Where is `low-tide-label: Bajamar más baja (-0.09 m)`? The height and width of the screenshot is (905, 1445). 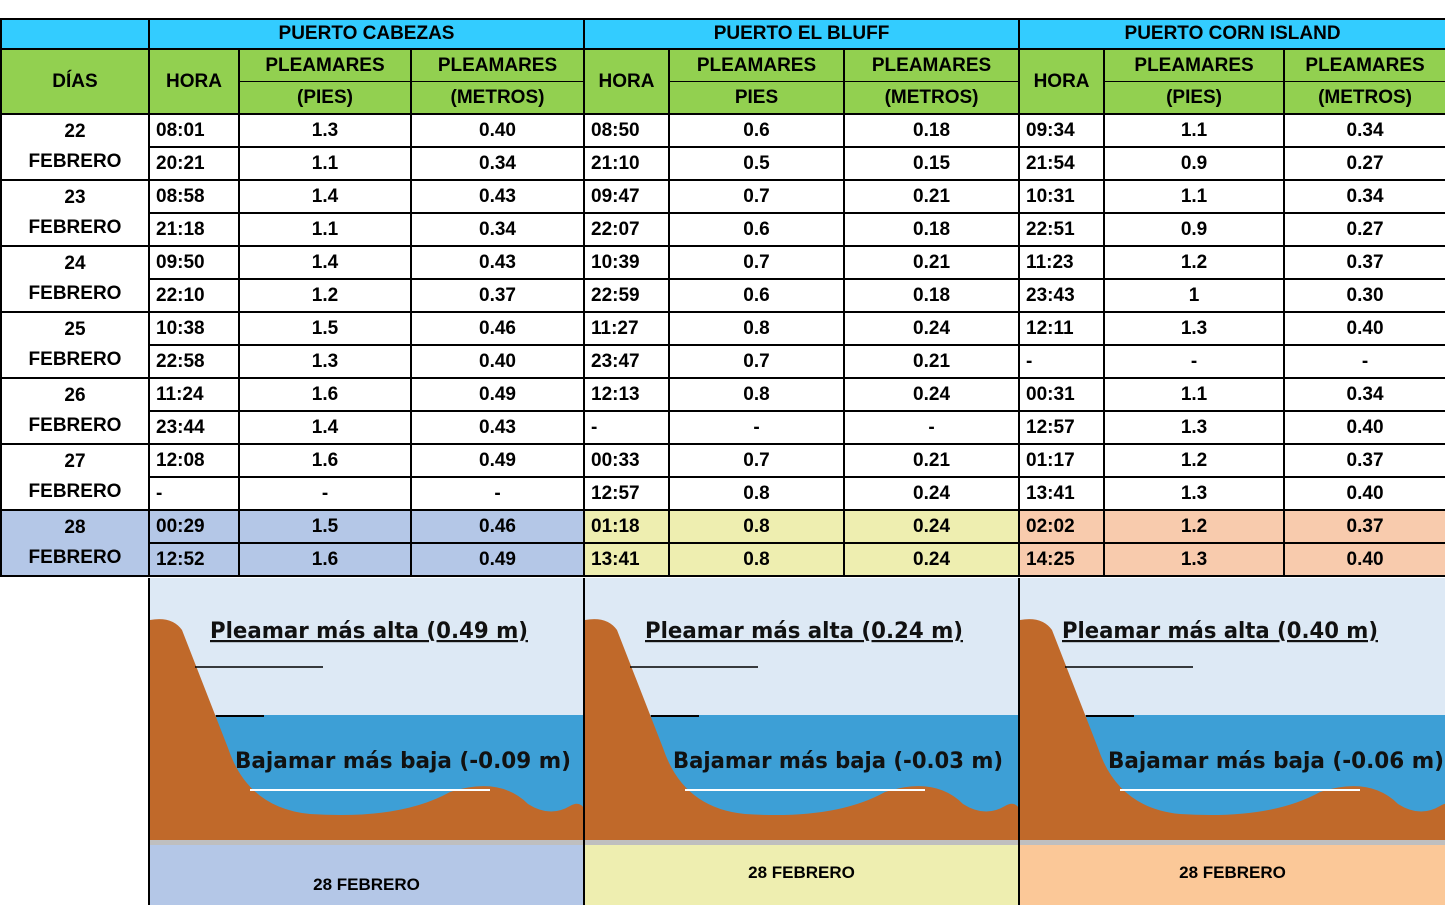
low-tide-label: Bajamar más baja (-0.09 m) is located at coordinates (403, 761).